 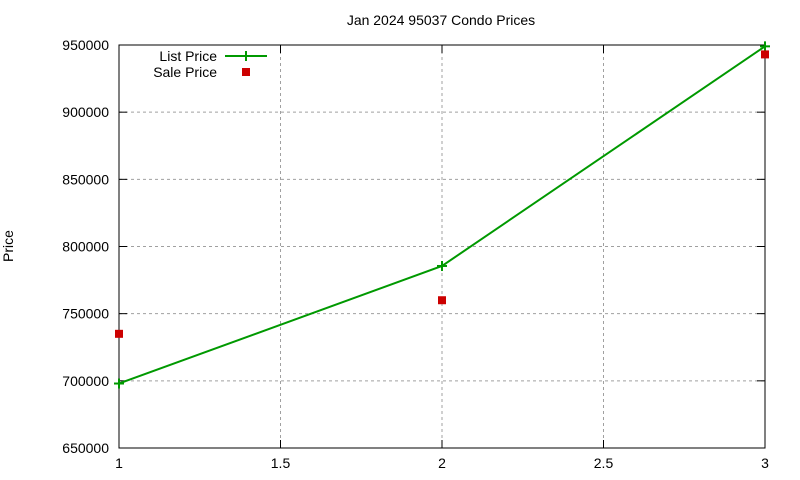 I want to click on y-tick-label: 700000, so click(x=85, y=381).